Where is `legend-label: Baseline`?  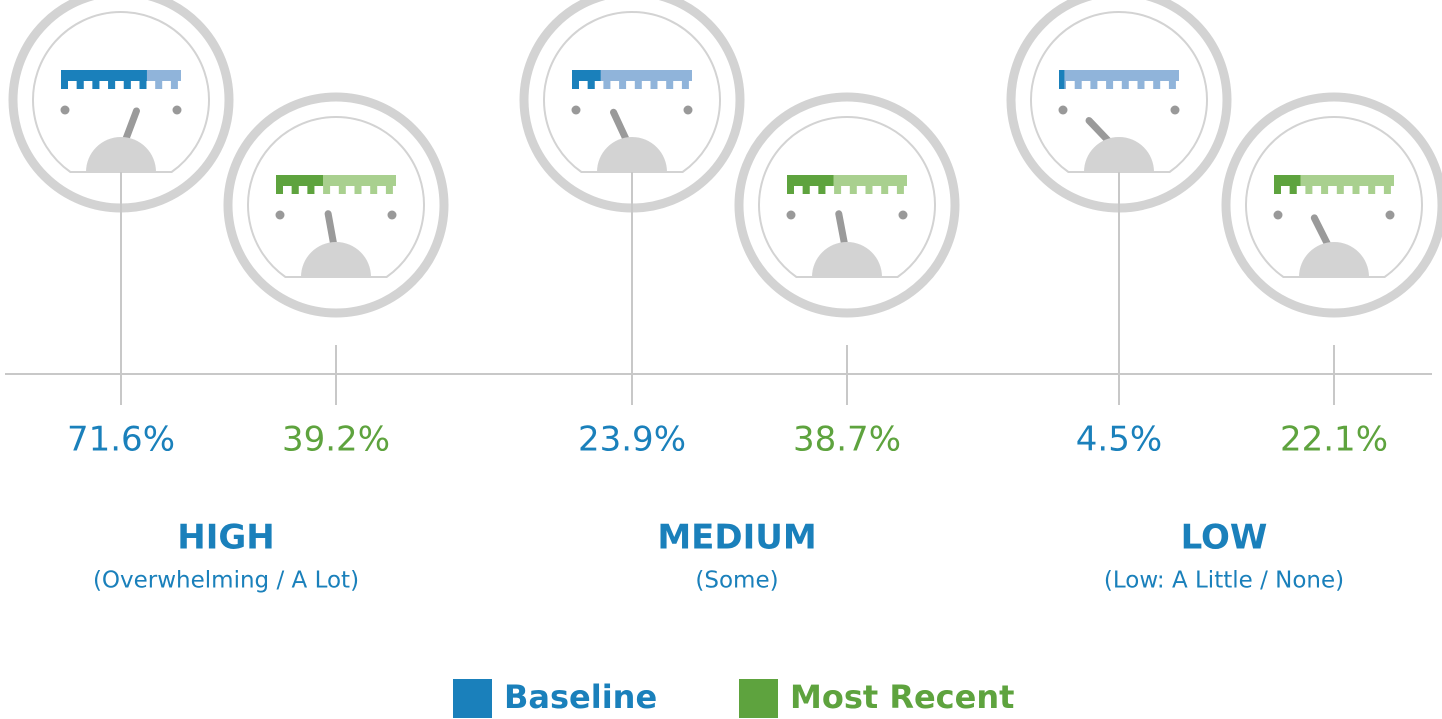
legend-label: Baseline is located at coordinates (580, 697).